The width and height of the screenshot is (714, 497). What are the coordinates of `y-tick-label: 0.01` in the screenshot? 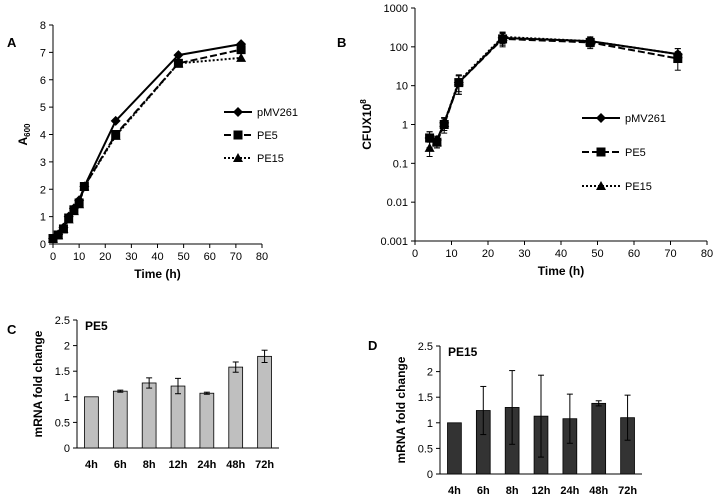 It's located at (397, 203).